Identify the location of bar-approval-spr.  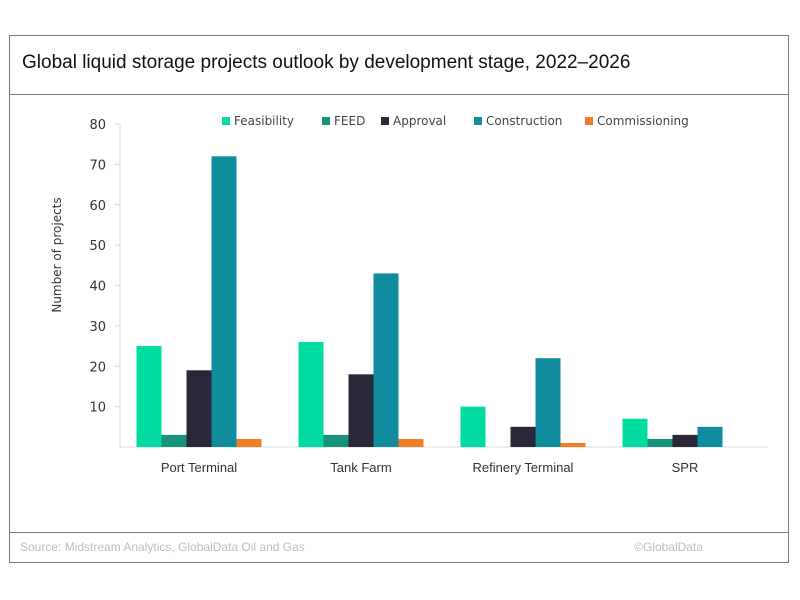
(685, 440).